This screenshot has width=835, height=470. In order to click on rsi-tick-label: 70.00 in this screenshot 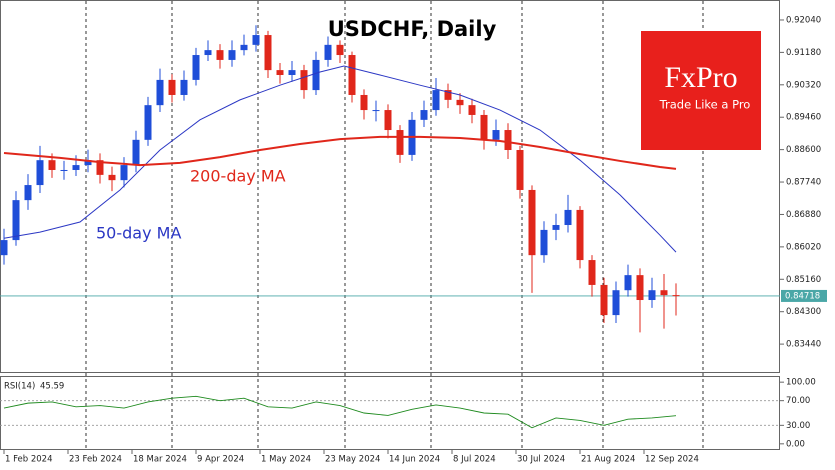, I will do `click(798, 401)`.